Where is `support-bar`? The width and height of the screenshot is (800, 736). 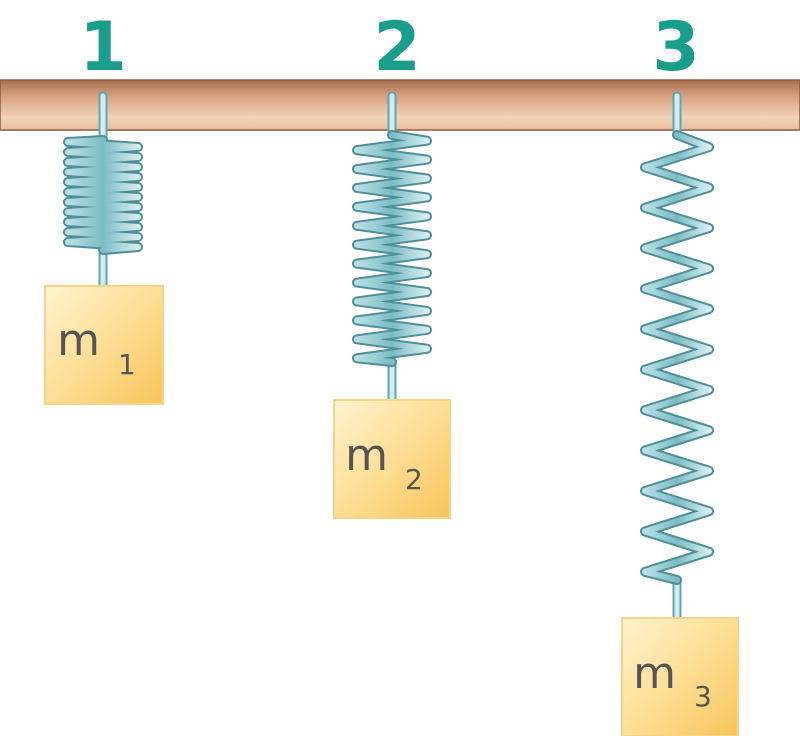 support-bar is located at coordinates (400, 105).